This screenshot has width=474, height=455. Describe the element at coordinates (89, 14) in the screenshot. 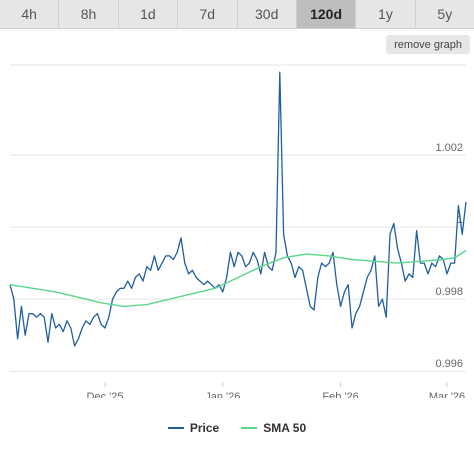

I see `tab-8h: 8h` at that location.